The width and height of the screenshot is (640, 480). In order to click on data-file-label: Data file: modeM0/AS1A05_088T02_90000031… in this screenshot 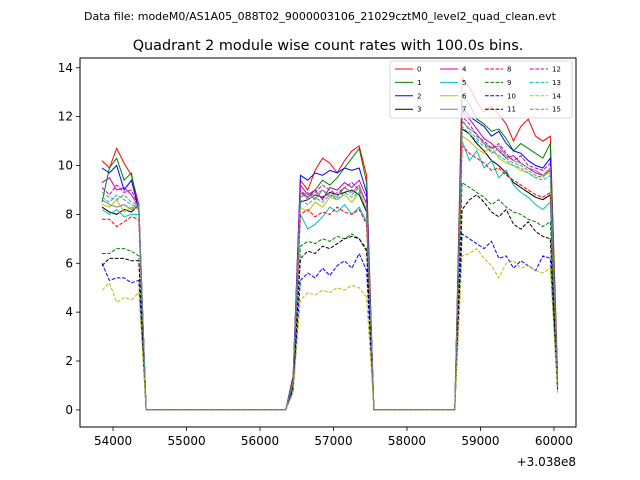, I will do `click(320, 16)`.